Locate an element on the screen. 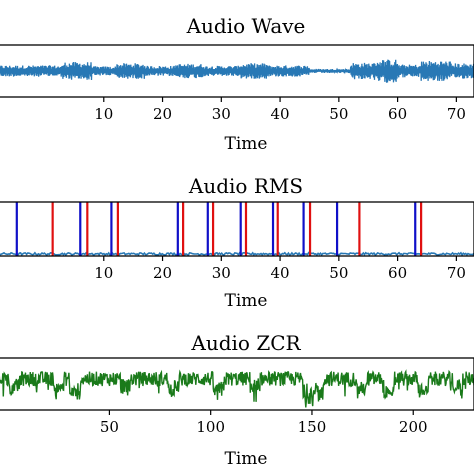 The height and width of the screenshot is (474, 474). chart-title: Audio ZCR is located at coordinates (245, 343).